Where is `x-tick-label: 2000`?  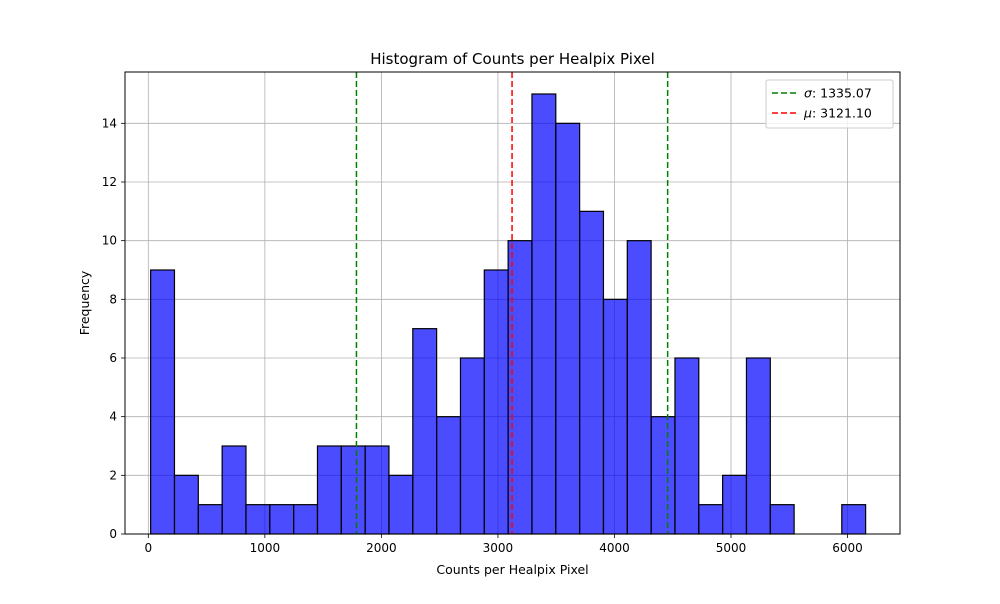
x-tick-label: 2000 is located at coordinates (381, 548).